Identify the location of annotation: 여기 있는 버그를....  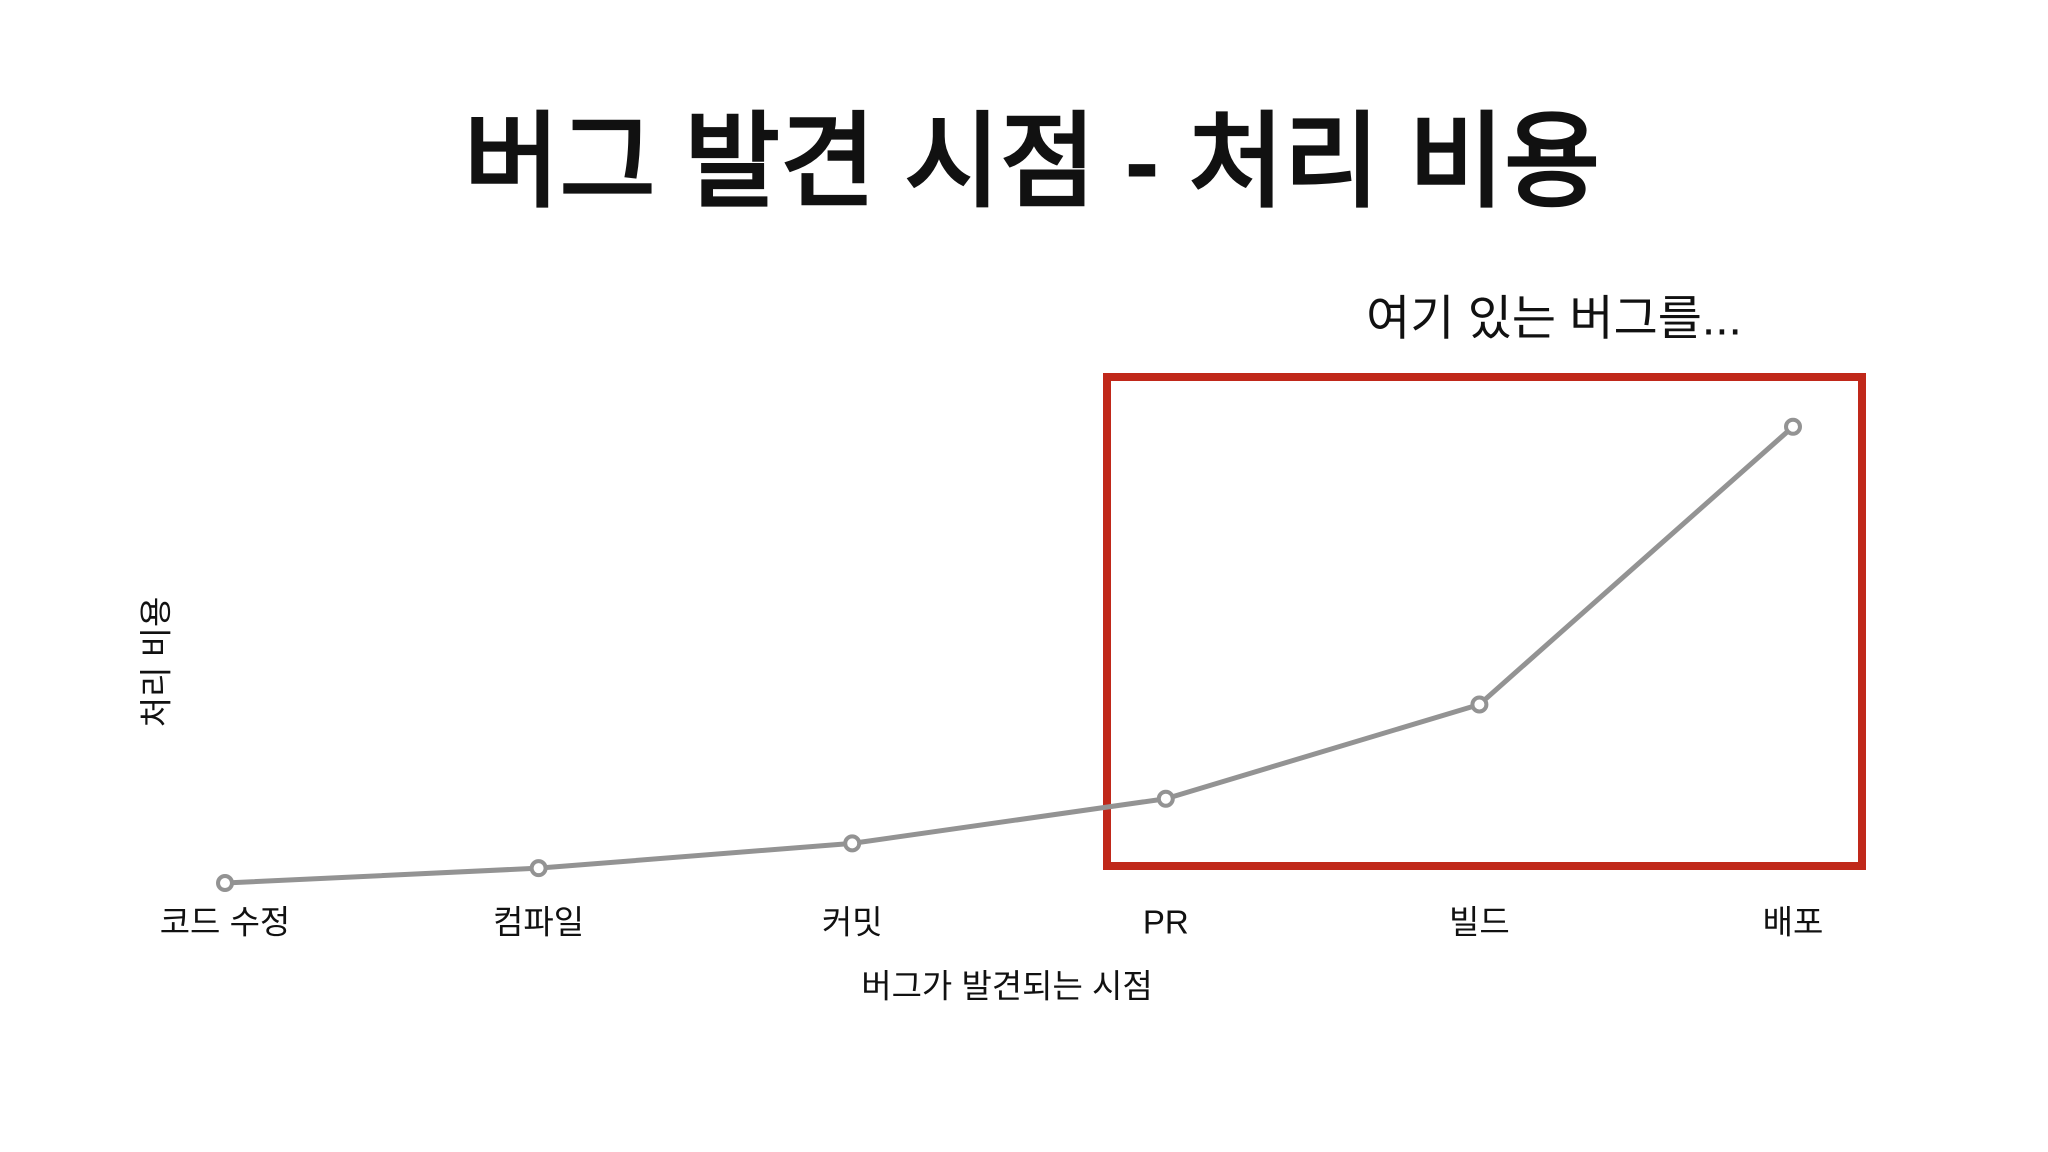
(1554, 319).